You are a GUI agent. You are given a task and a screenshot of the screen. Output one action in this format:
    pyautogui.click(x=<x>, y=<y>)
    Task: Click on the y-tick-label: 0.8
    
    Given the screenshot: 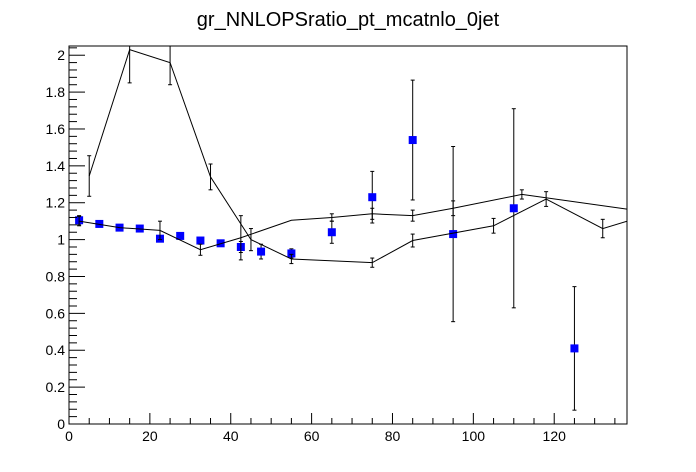 What is the action you would take?
    pyautogui.click(x=56, y=276)
    